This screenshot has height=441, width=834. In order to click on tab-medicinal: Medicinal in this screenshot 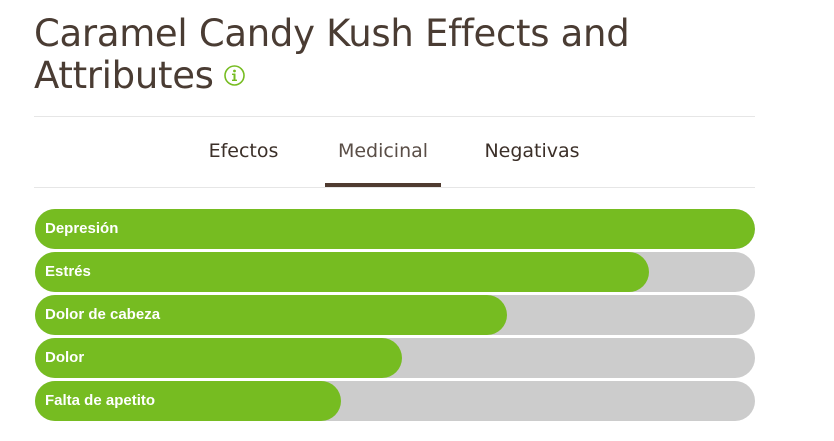, I will do `click(383, 152)`.